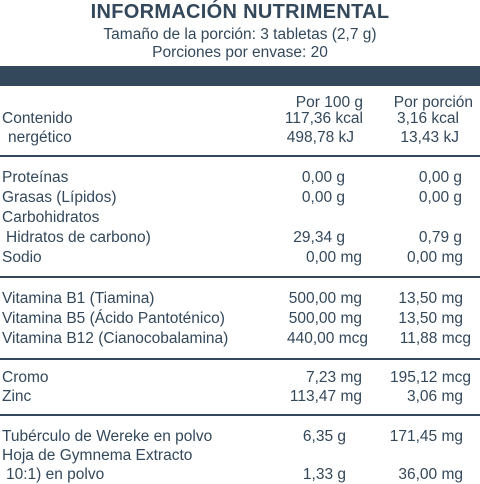 Image resolution: width=480 pixels, height=484 pixels. I want to click on energy-label-line1: Contenido, so click(37, 118).